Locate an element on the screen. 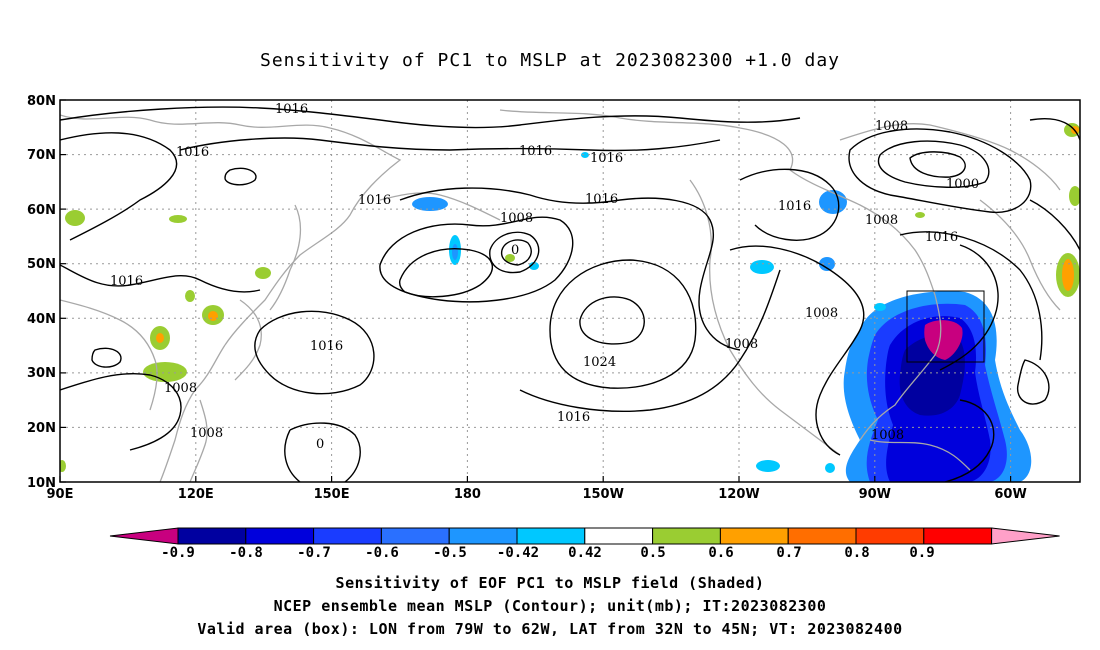 Image resolution: width=1100 pixels, height=650 pixels. lat-label: 80N is located at coordinates (41, 101).